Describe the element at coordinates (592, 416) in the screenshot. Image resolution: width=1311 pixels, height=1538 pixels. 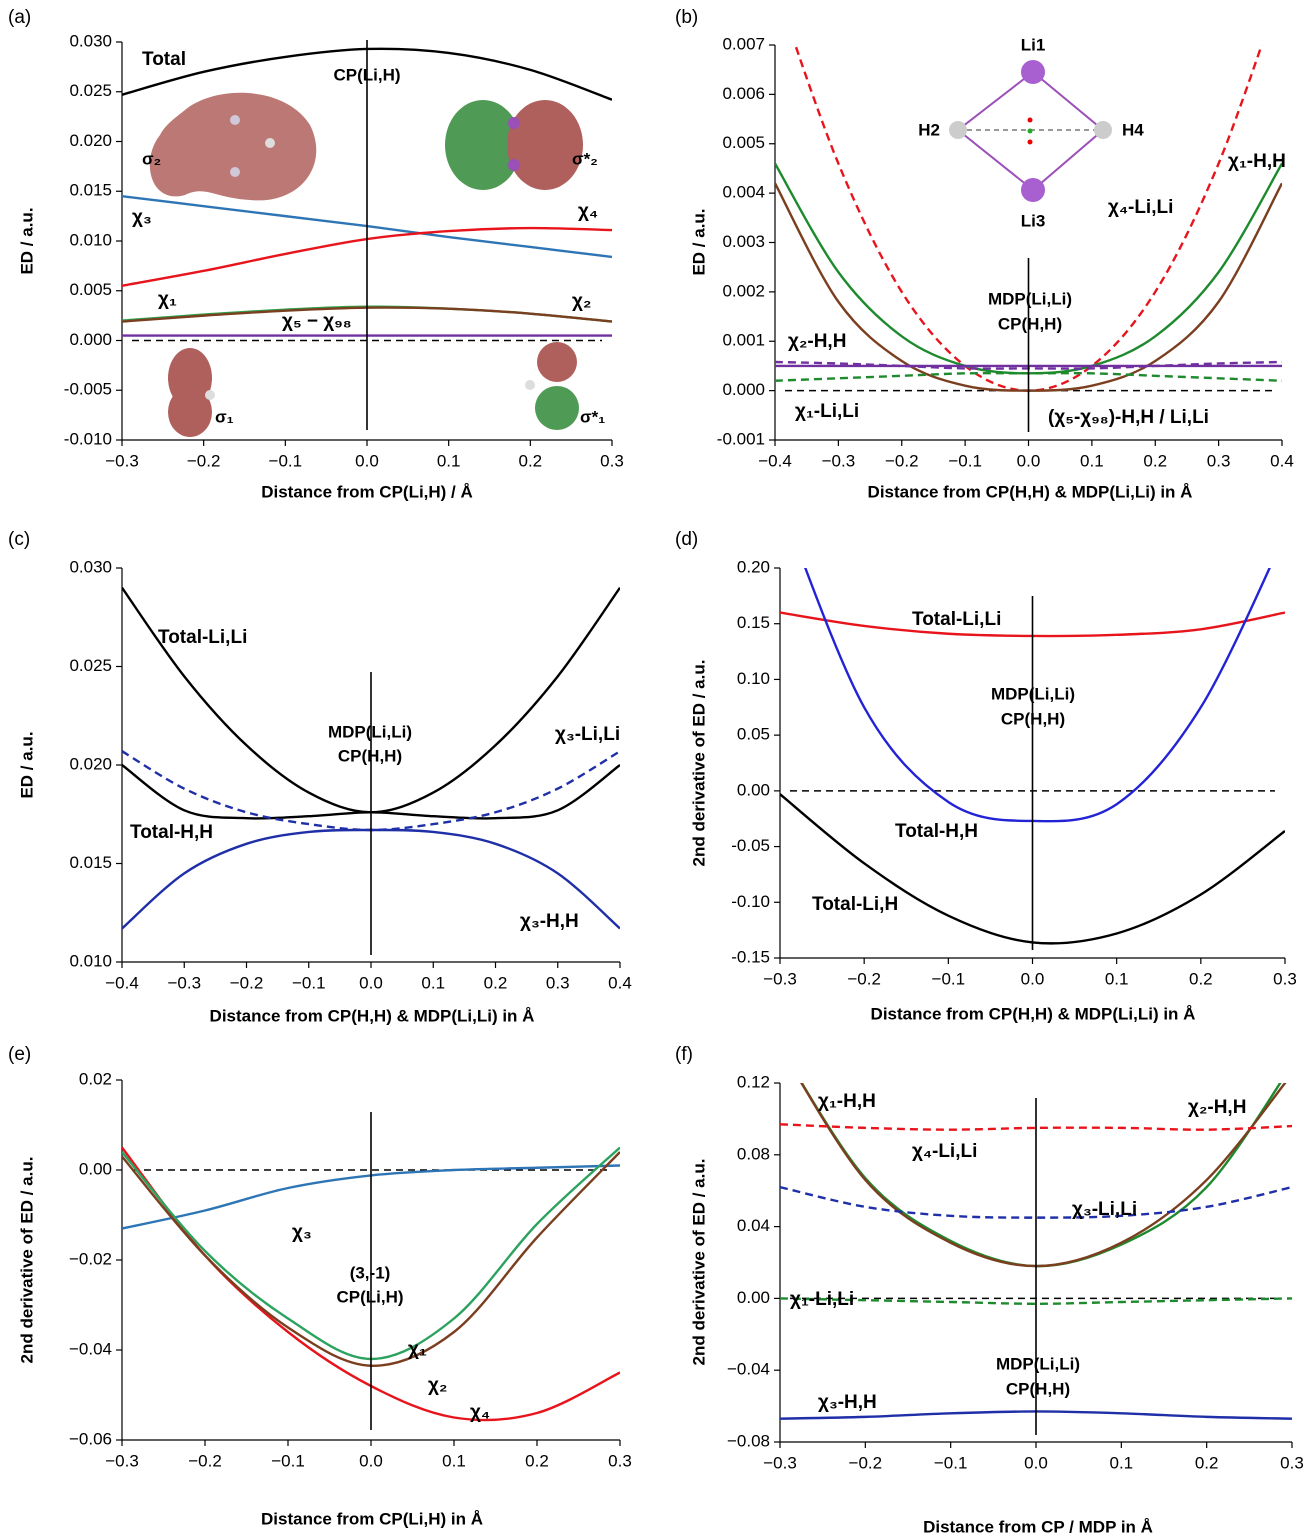
I see `annotation: σ*₁` at that location.